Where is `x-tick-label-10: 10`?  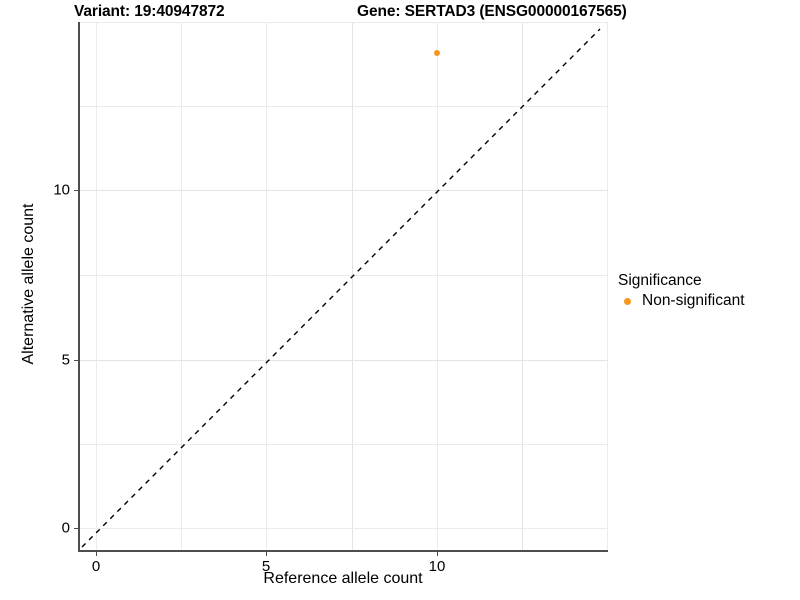
x-tick-label-10: 10 is located at coordinates (437, 566).